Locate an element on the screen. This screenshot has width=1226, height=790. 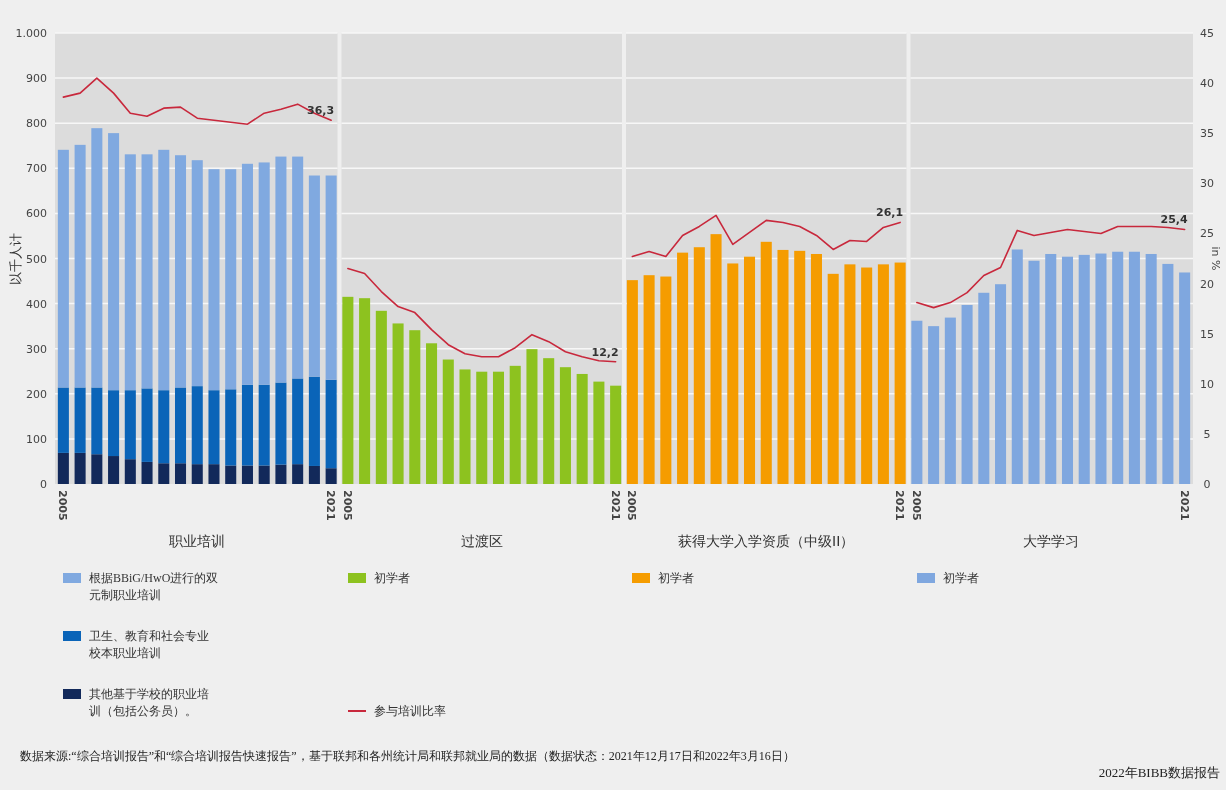
y-tick-label: 500 is located at coordinates (36, 259).